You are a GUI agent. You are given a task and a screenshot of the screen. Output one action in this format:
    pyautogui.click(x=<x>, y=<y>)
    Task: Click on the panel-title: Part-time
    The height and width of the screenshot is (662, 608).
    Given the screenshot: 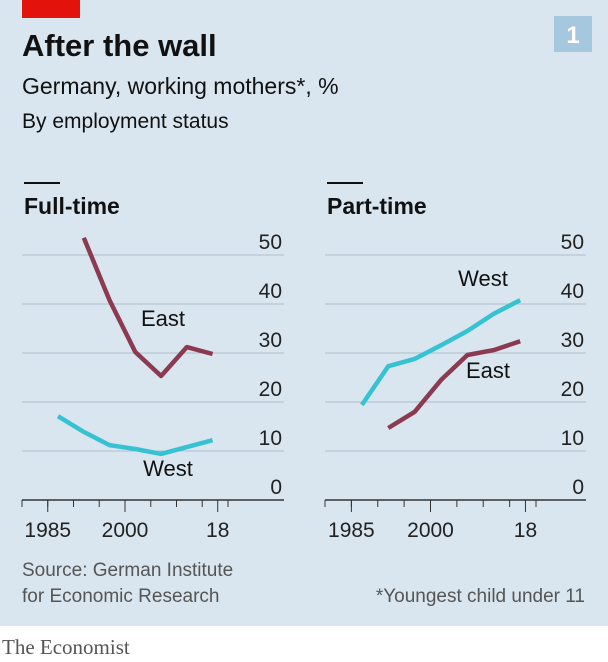 What is the action you would take?
    pyautogui.click(x=377, y=206)
    